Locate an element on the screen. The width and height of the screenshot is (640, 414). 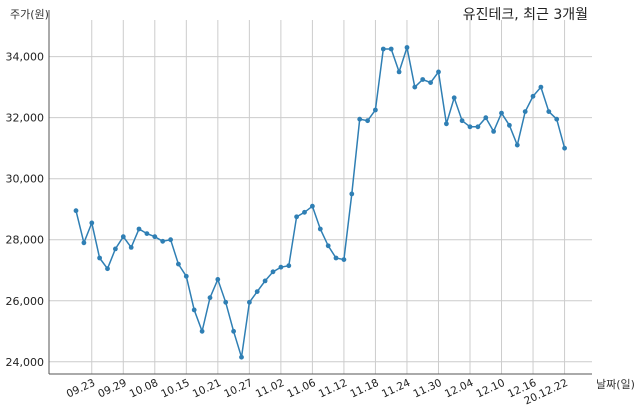
x-axis-title: 날짜(일) is located at coordinates (615, 384).